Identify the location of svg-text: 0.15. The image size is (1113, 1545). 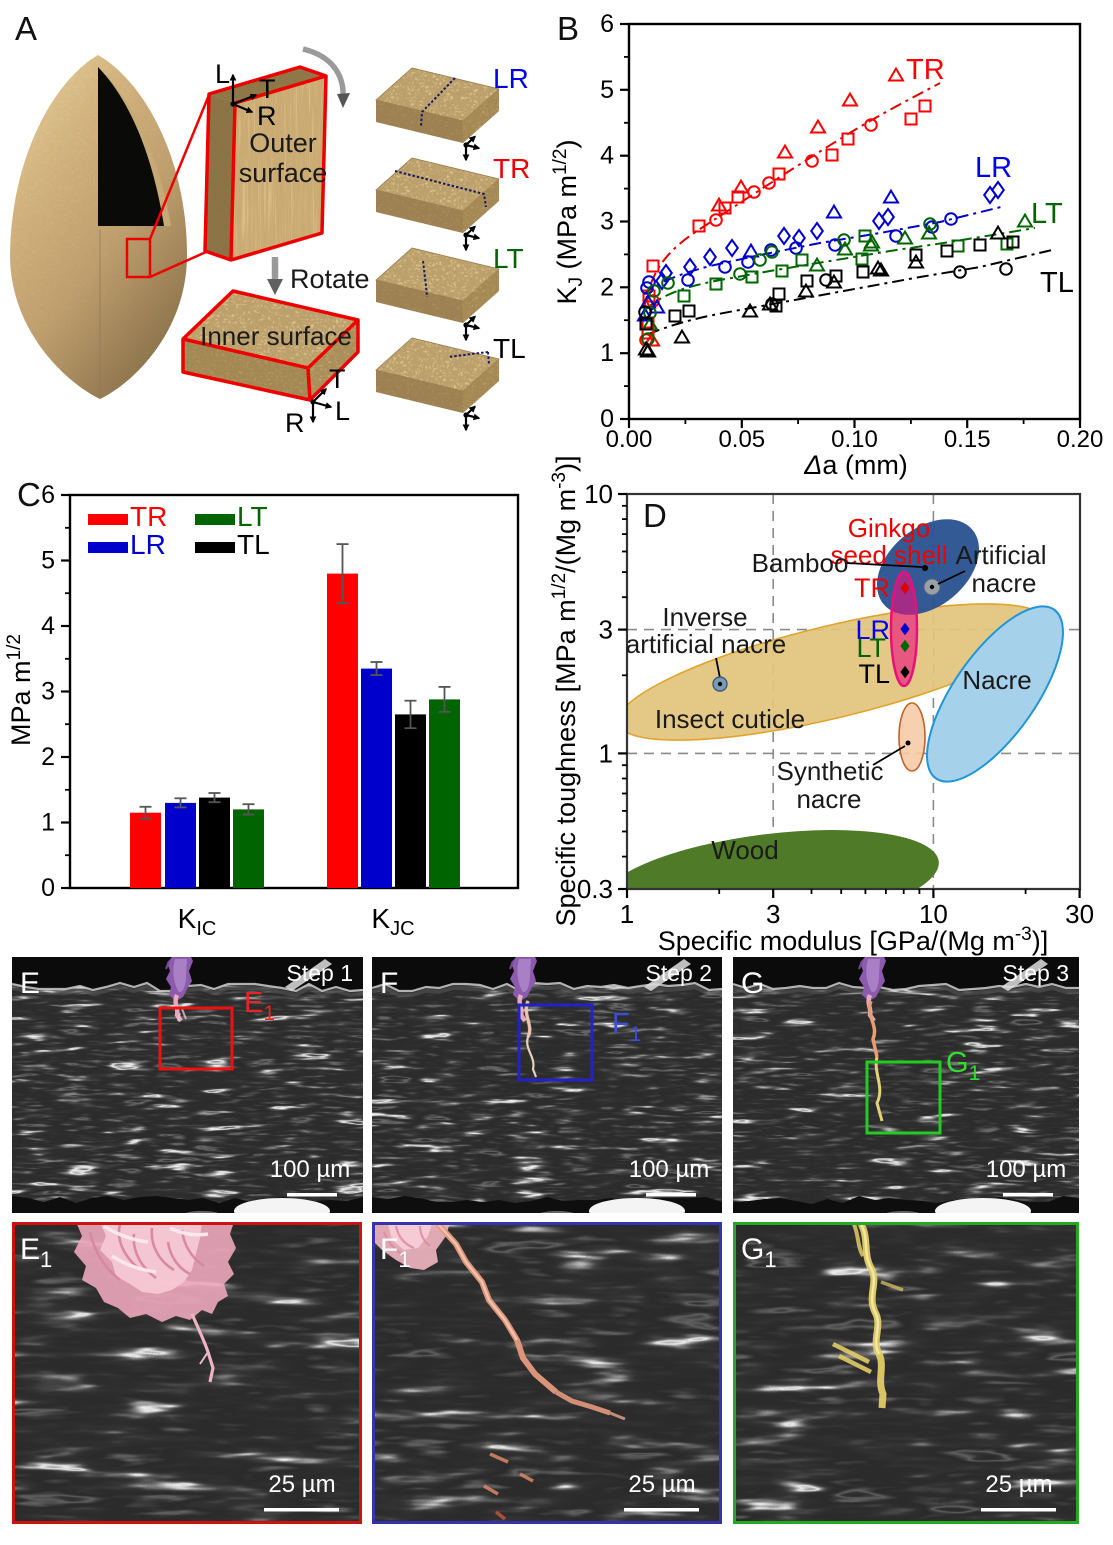
(967, 439).